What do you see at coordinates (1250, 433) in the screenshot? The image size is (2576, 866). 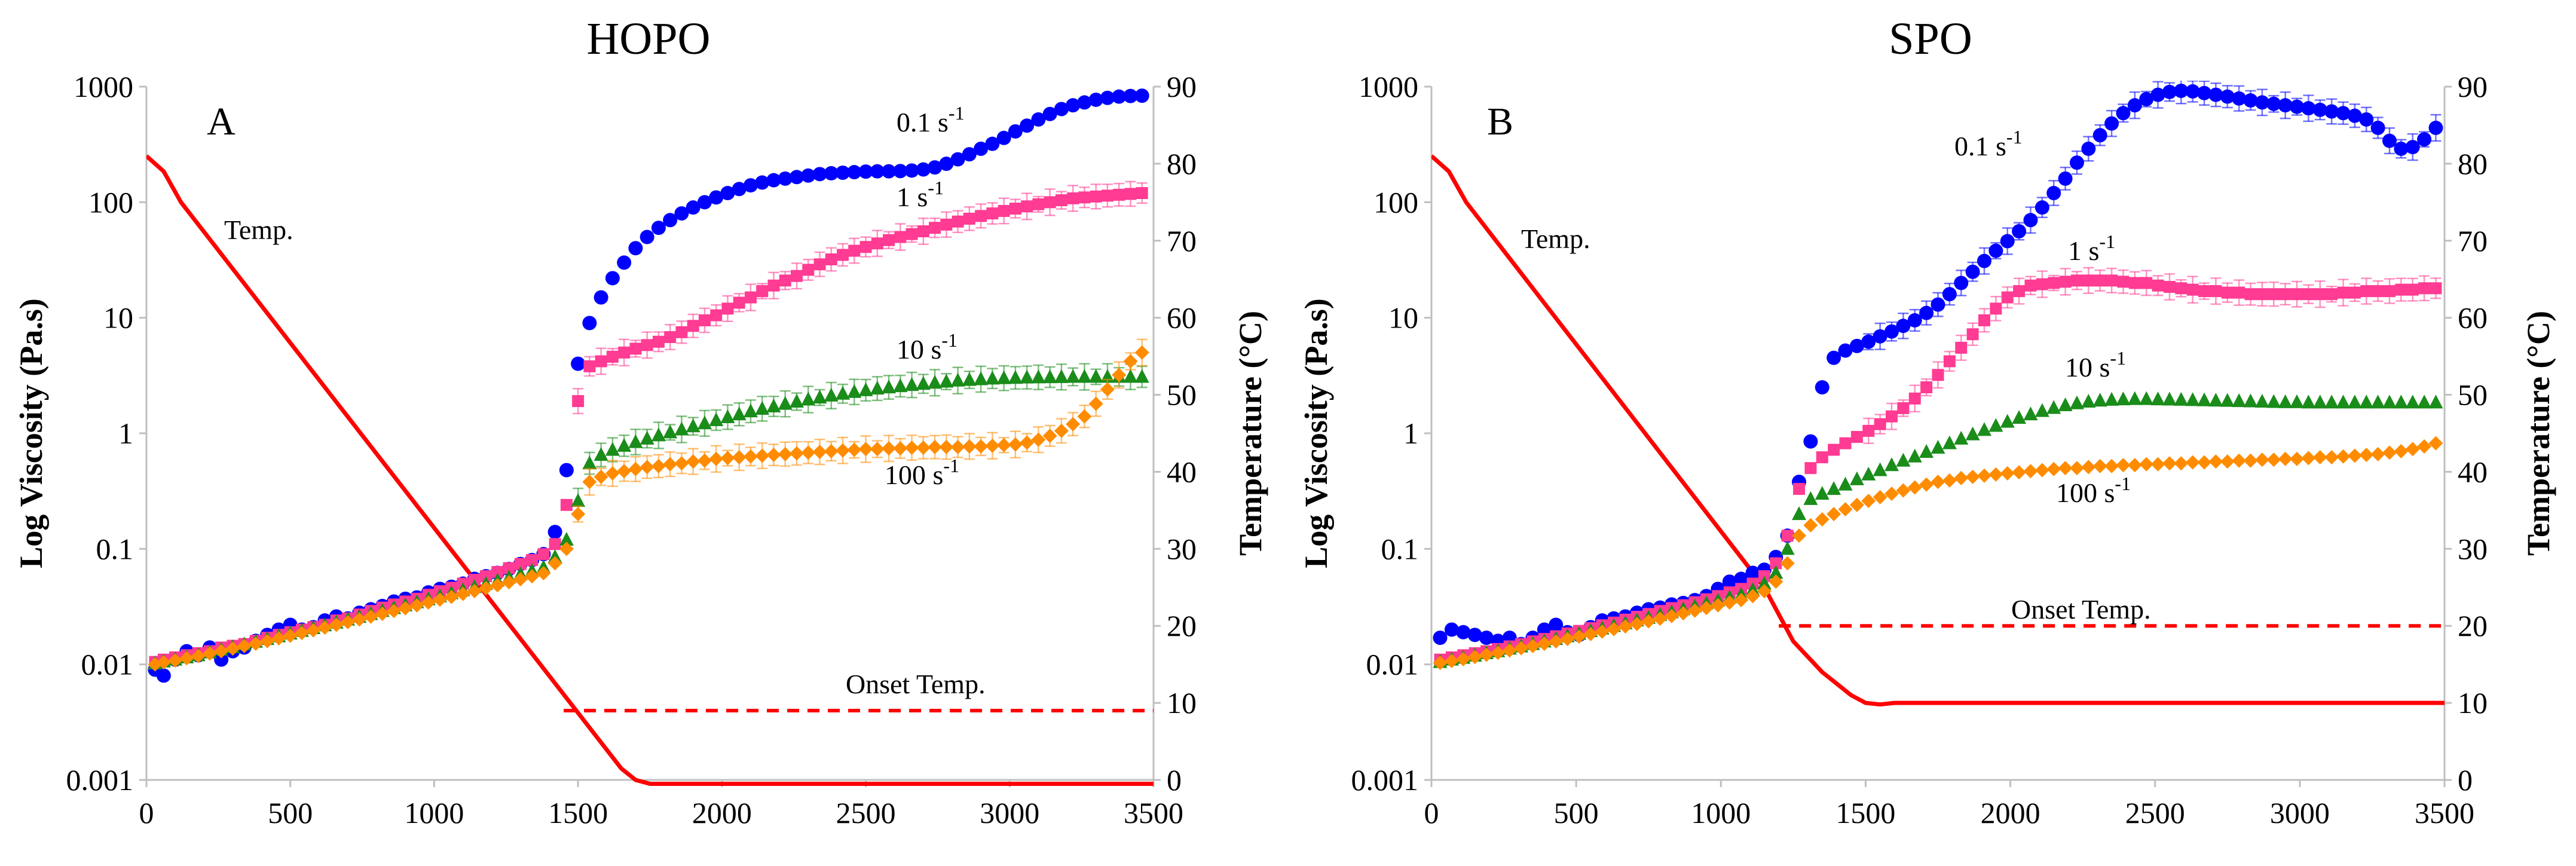 I see `y2-axis-label: Temperature (°C)` at bounding box center [1250, 433].